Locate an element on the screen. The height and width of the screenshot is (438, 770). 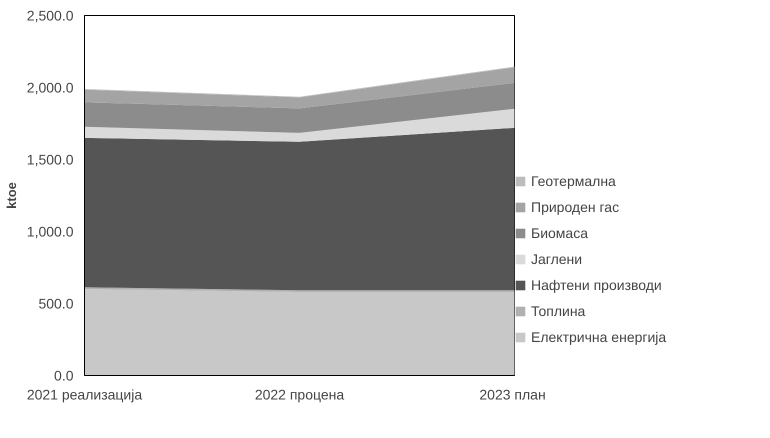
y-axis-title: ktoe is located at coordinates (11, 195).